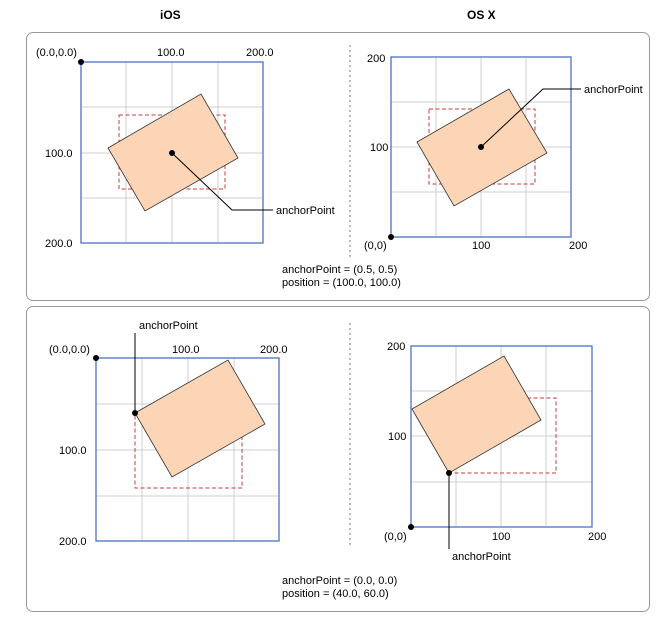 The image size is (662, 626). Describe the element at coordinates (222, 181) in the screenshot. I see `ios-callout-line` at that location.